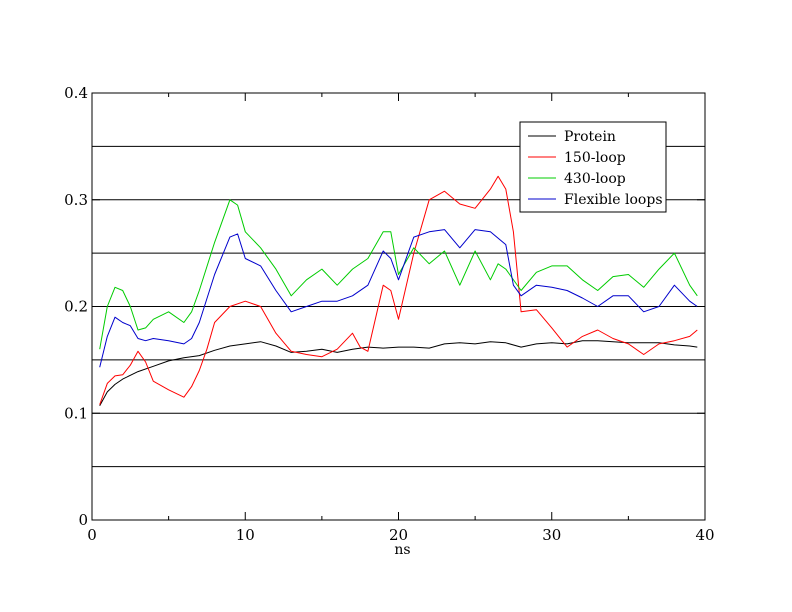  I want to click on x-tick-label: 20, so click(398, 535).